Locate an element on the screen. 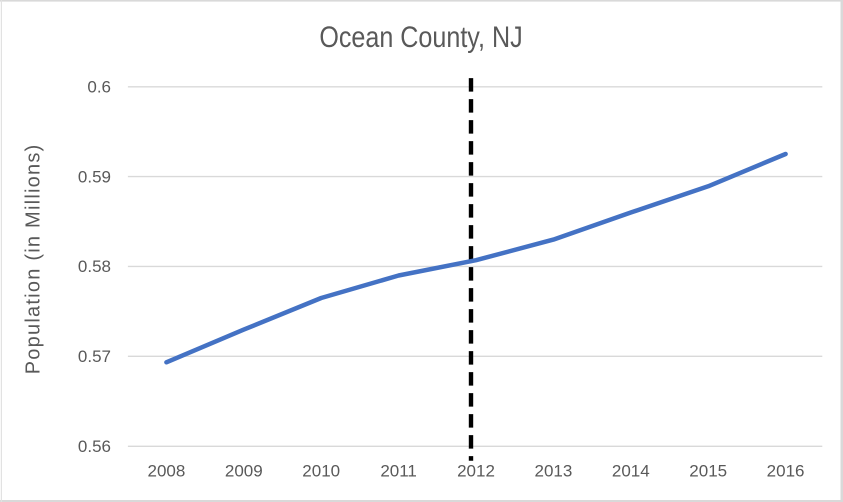 This screenshot has height=502, width=843. svg-text: 2015 is located at coordinates (708, 471).